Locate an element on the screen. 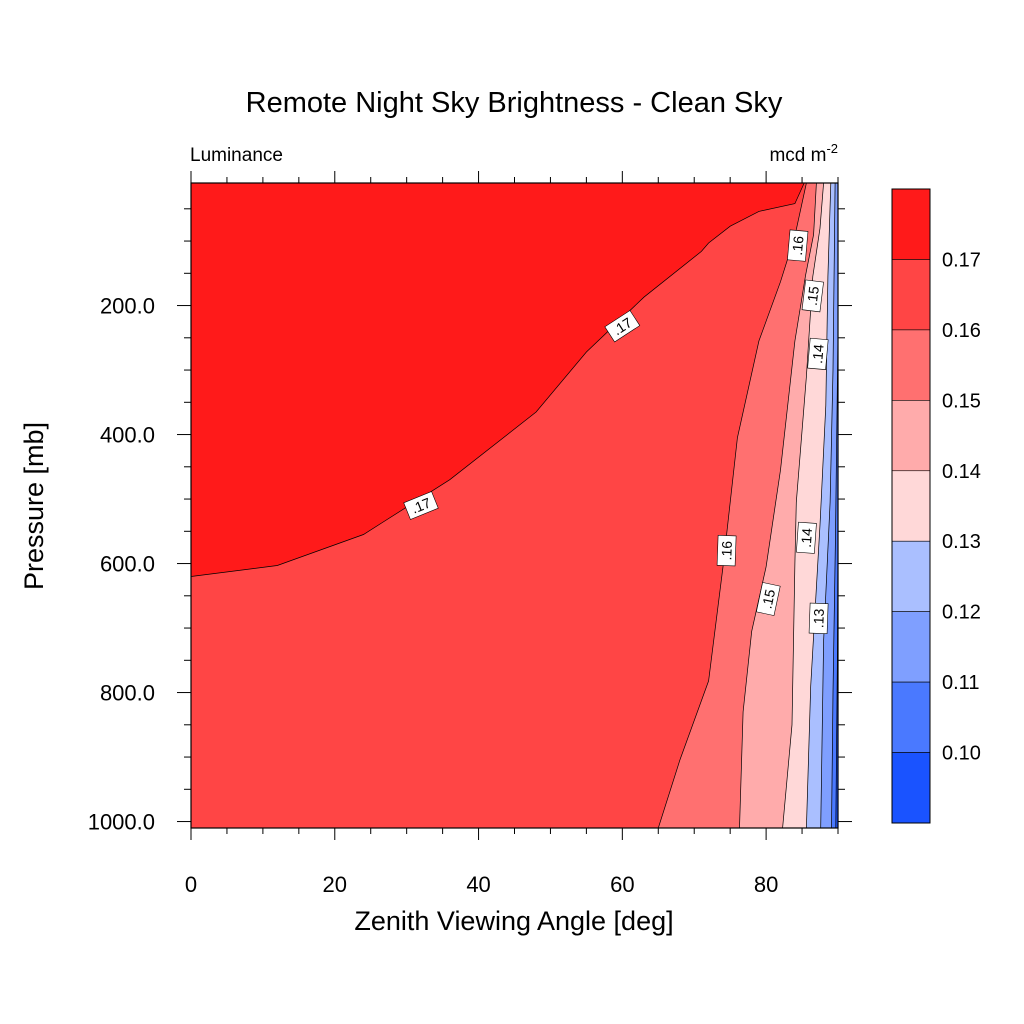 The width and height of the screenshot is (1024, 1024). colorbar-label: 0.14 is located at coordinates (961, 472).